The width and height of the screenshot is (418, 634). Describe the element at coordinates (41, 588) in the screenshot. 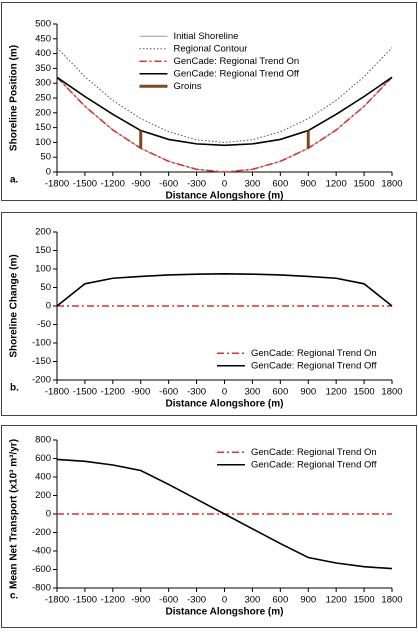

I see `y-tick-label: -800` at that location.